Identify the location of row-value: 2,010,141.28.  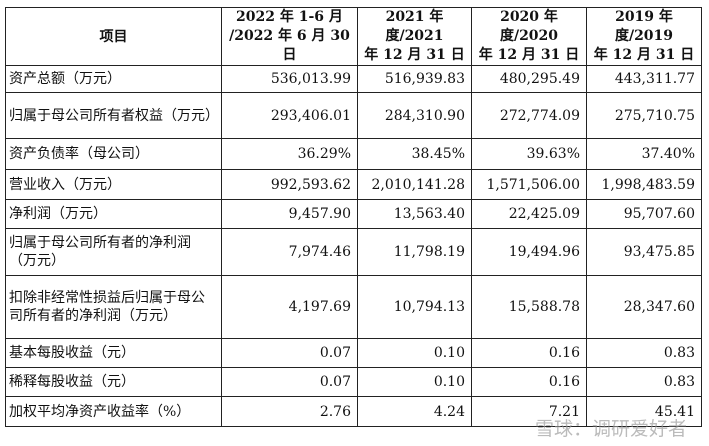
(414, 184).